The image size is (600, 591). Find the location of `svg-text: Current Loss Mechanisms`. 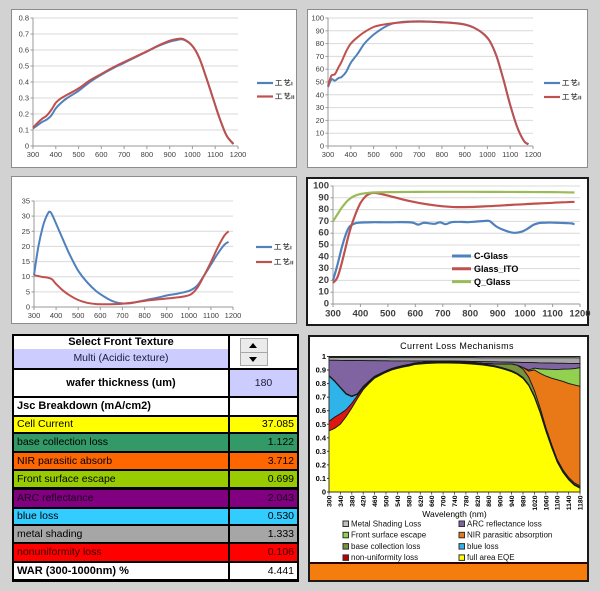

svg-text: Current Loss Mechanisms is located at coordinates (457, 346).